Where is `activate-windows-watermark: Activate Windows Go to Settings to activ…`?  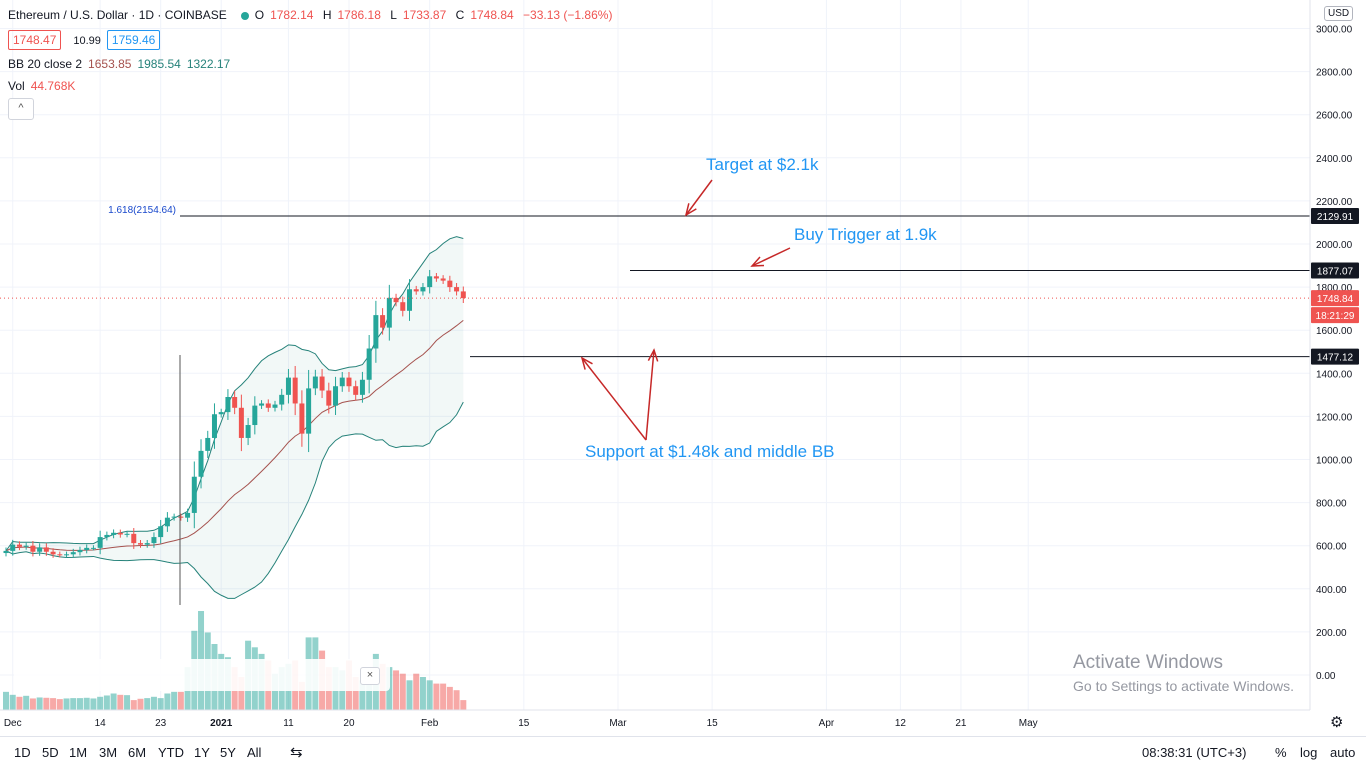
activate-windows-watermark: Activate Windows Go to Settings to activ… is located at coordinates (1183, 673).